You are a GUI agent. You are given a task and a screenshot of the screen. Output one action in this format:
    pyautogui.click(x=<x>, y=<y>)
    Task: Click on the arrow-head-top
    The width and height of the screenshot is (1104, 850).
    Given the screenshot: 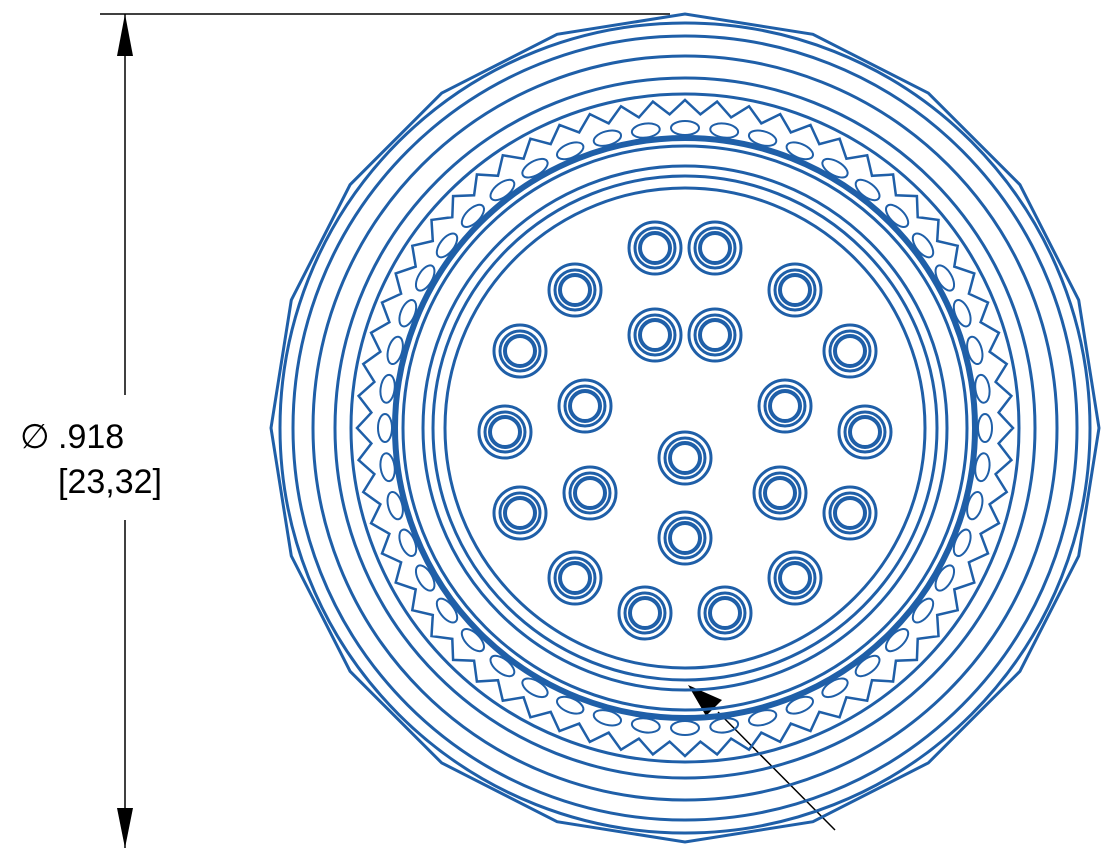 What is the action you would take?
    pyautogui.click(x=125, y=35)
    